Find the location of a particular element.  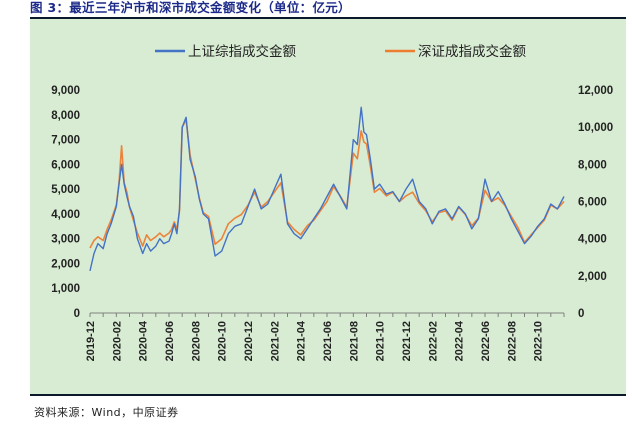

x-tick-label: 2021-06 is located at coordinates (328, 341).